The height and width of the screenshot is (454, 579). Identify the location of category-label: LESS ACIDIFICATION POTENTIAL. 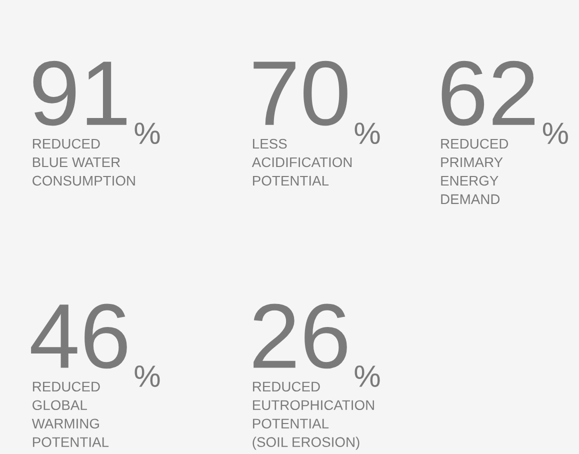
(302, 162).